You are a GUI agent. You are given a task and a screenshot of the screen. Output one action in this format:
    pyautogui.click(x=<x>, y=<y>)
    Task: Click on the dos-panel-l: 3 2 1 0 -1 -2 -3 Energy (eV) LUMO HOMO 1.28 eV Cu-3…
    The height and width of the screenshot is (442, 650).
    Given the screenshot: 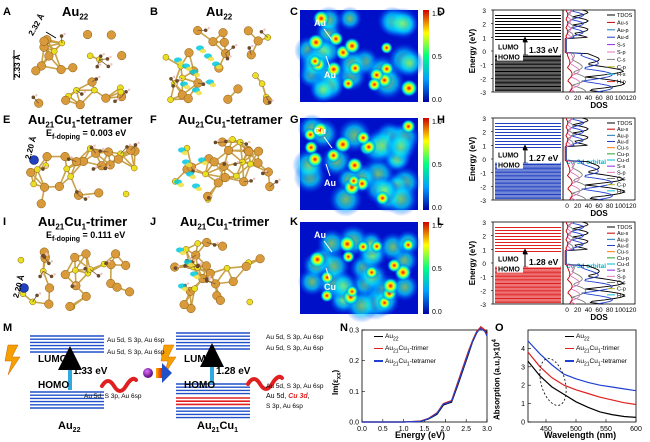 What is the action you would take?
    pyautogui.click(x=552, y=271)
    